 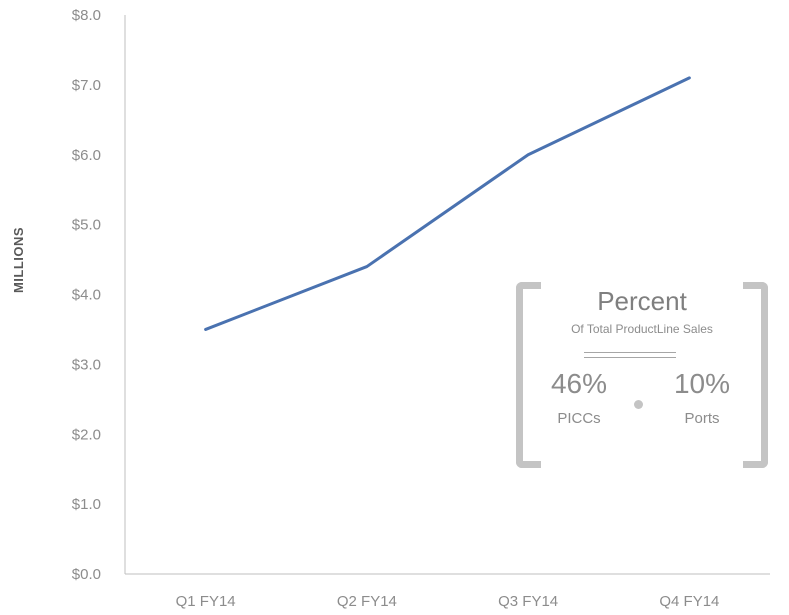 I want to click on y-tick-labels: $0.0 $1.0 $2.0 $3.0 $4.0 $5.0 $6.0 $7.0 $8.0, so click(x=86, y=295).